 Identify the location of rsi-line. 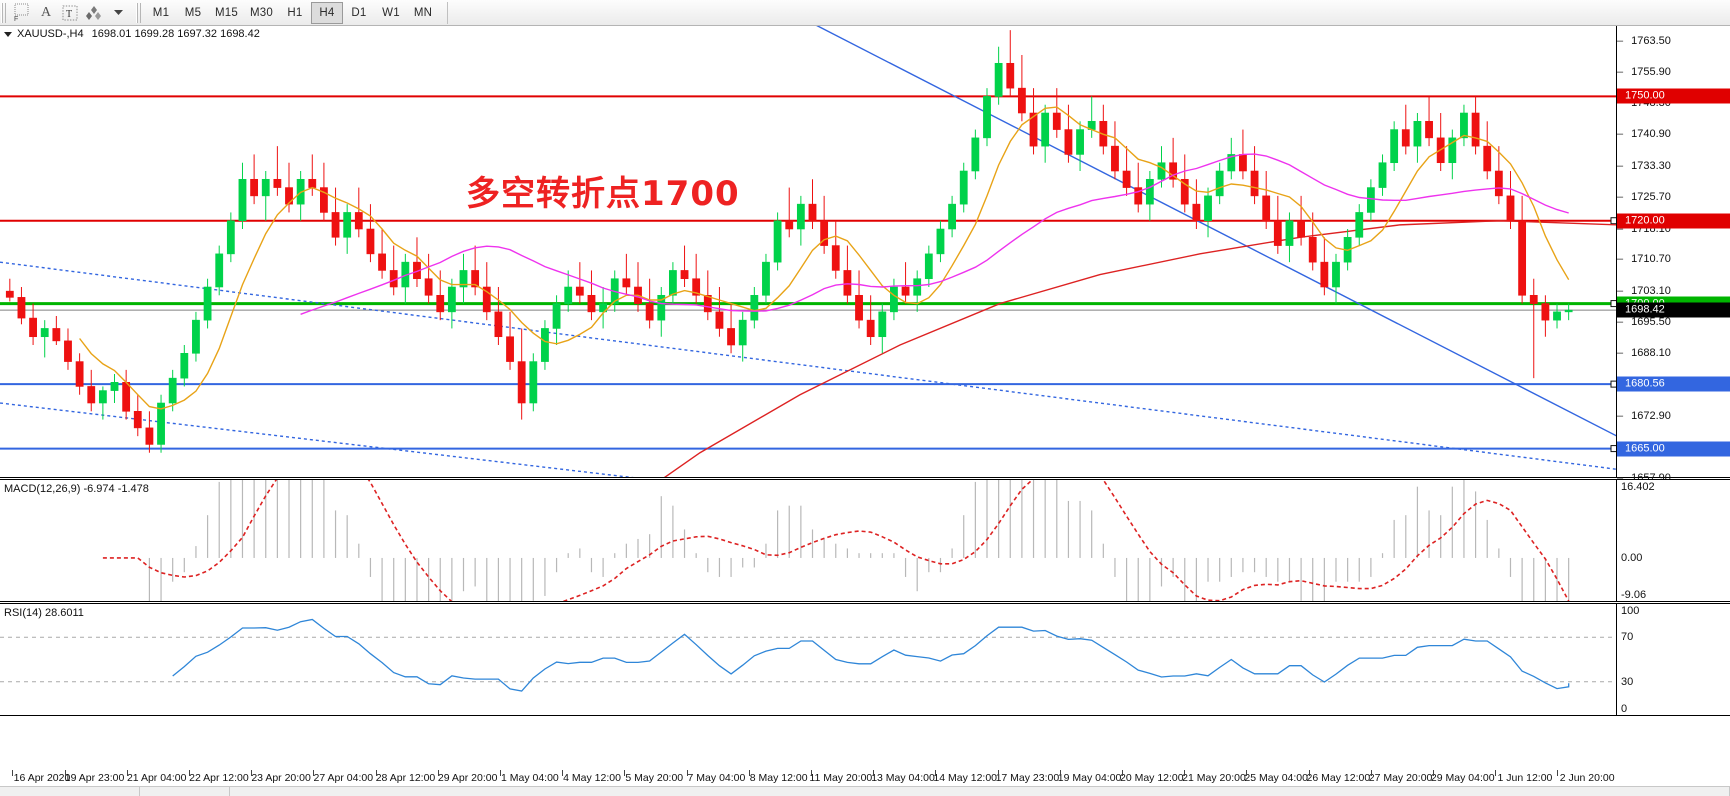
(871, 655).